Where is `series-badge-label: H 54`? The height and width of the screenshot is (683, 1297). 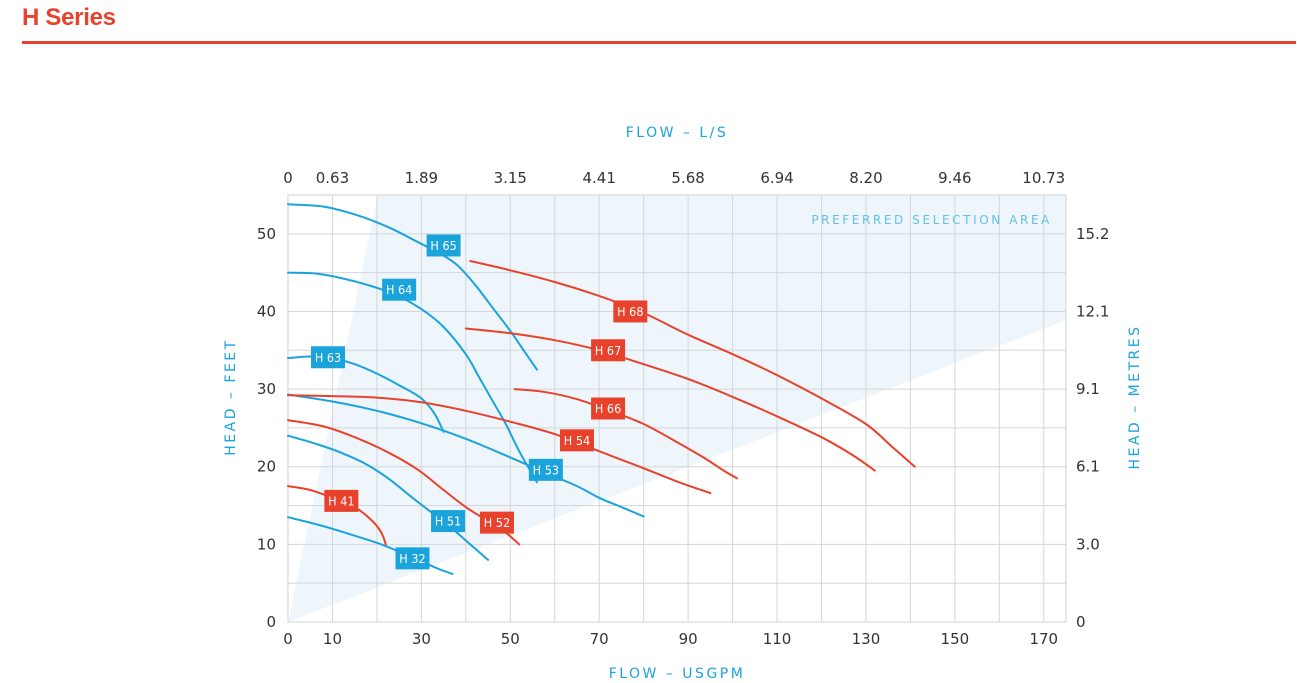
series-badge-label: H 54 is located at coordinates (577, 440).